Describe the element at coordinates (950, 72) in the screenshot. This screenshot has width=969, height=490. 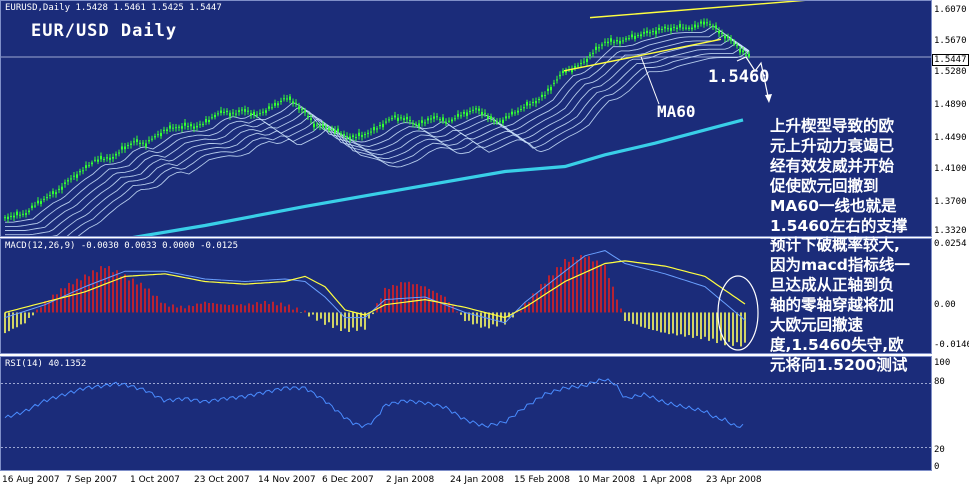
I see `price-tick: 1.5280` at that location.